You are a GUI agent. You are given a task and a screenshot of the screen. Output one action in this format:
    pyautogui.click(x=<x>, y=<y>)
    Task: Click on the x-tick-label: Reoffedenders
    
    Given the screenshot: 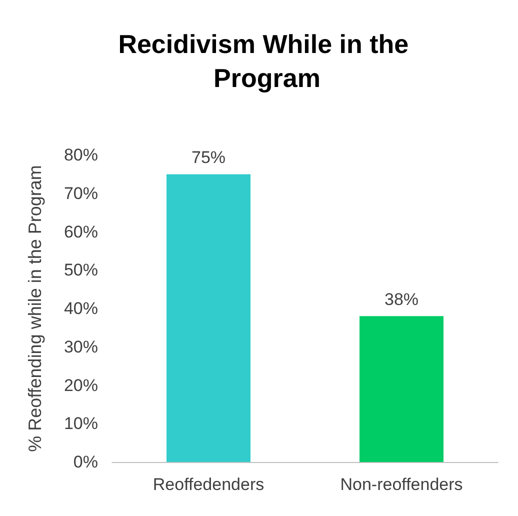 What is the action you would take?
    pyautogui.click(x=208, y=484)
    